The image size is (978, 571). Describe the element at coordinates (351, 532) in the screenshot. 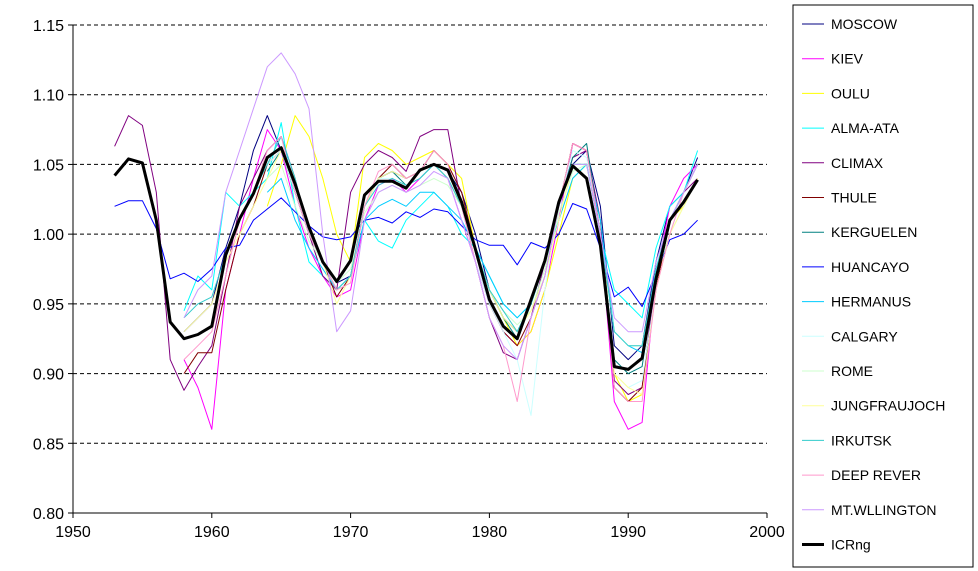

I see `x-tick-label: 1970` at that location.